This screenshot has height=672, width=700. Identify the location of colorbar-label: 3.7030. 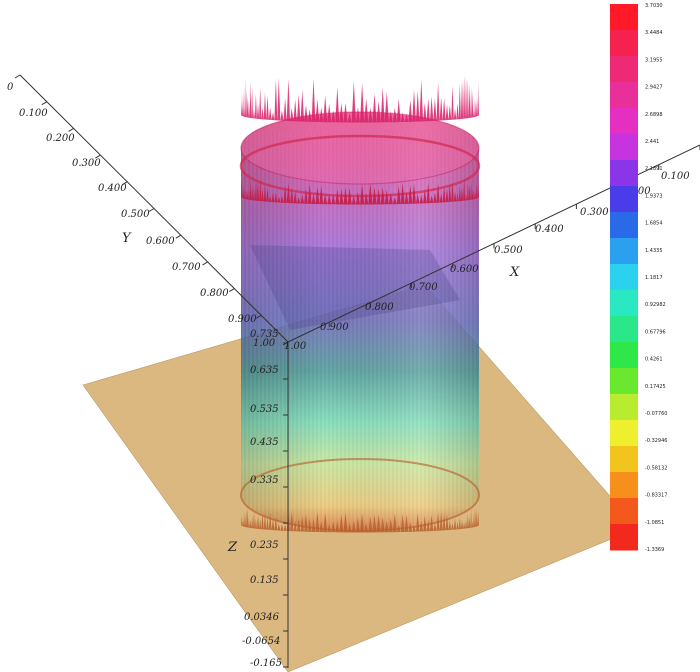
(654, 6).